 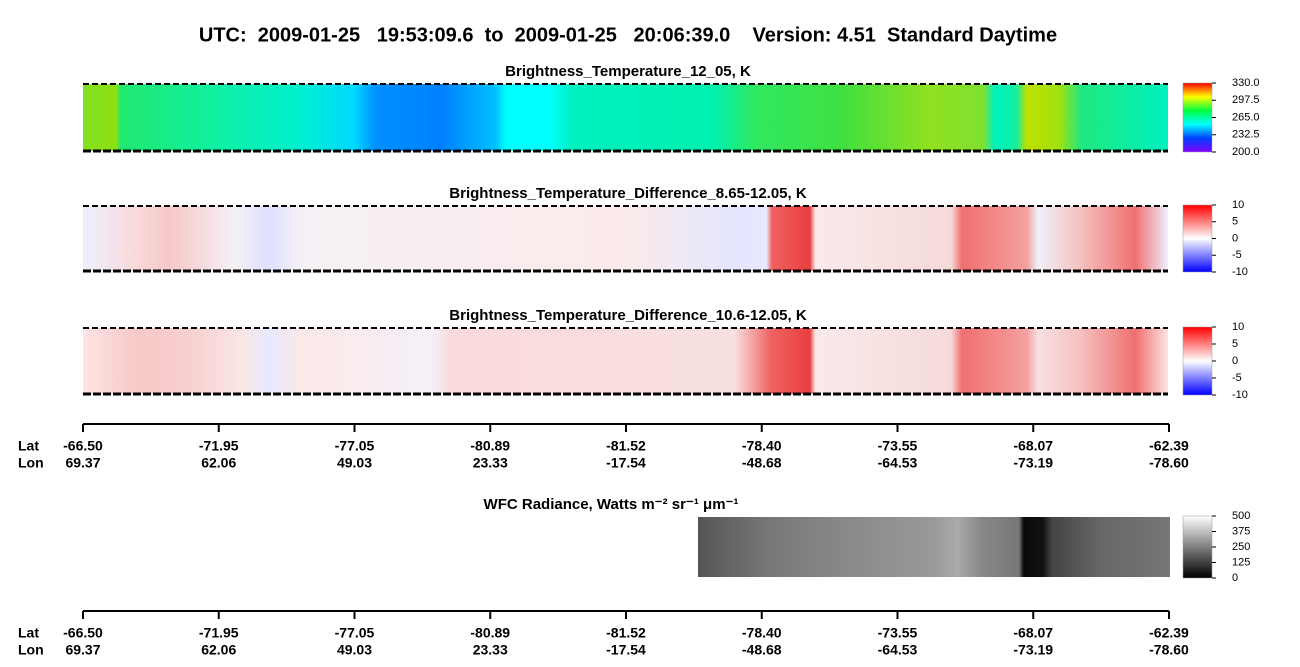 I want to click on colorbar-tick-label: 500, so click(x=1241, y=516).